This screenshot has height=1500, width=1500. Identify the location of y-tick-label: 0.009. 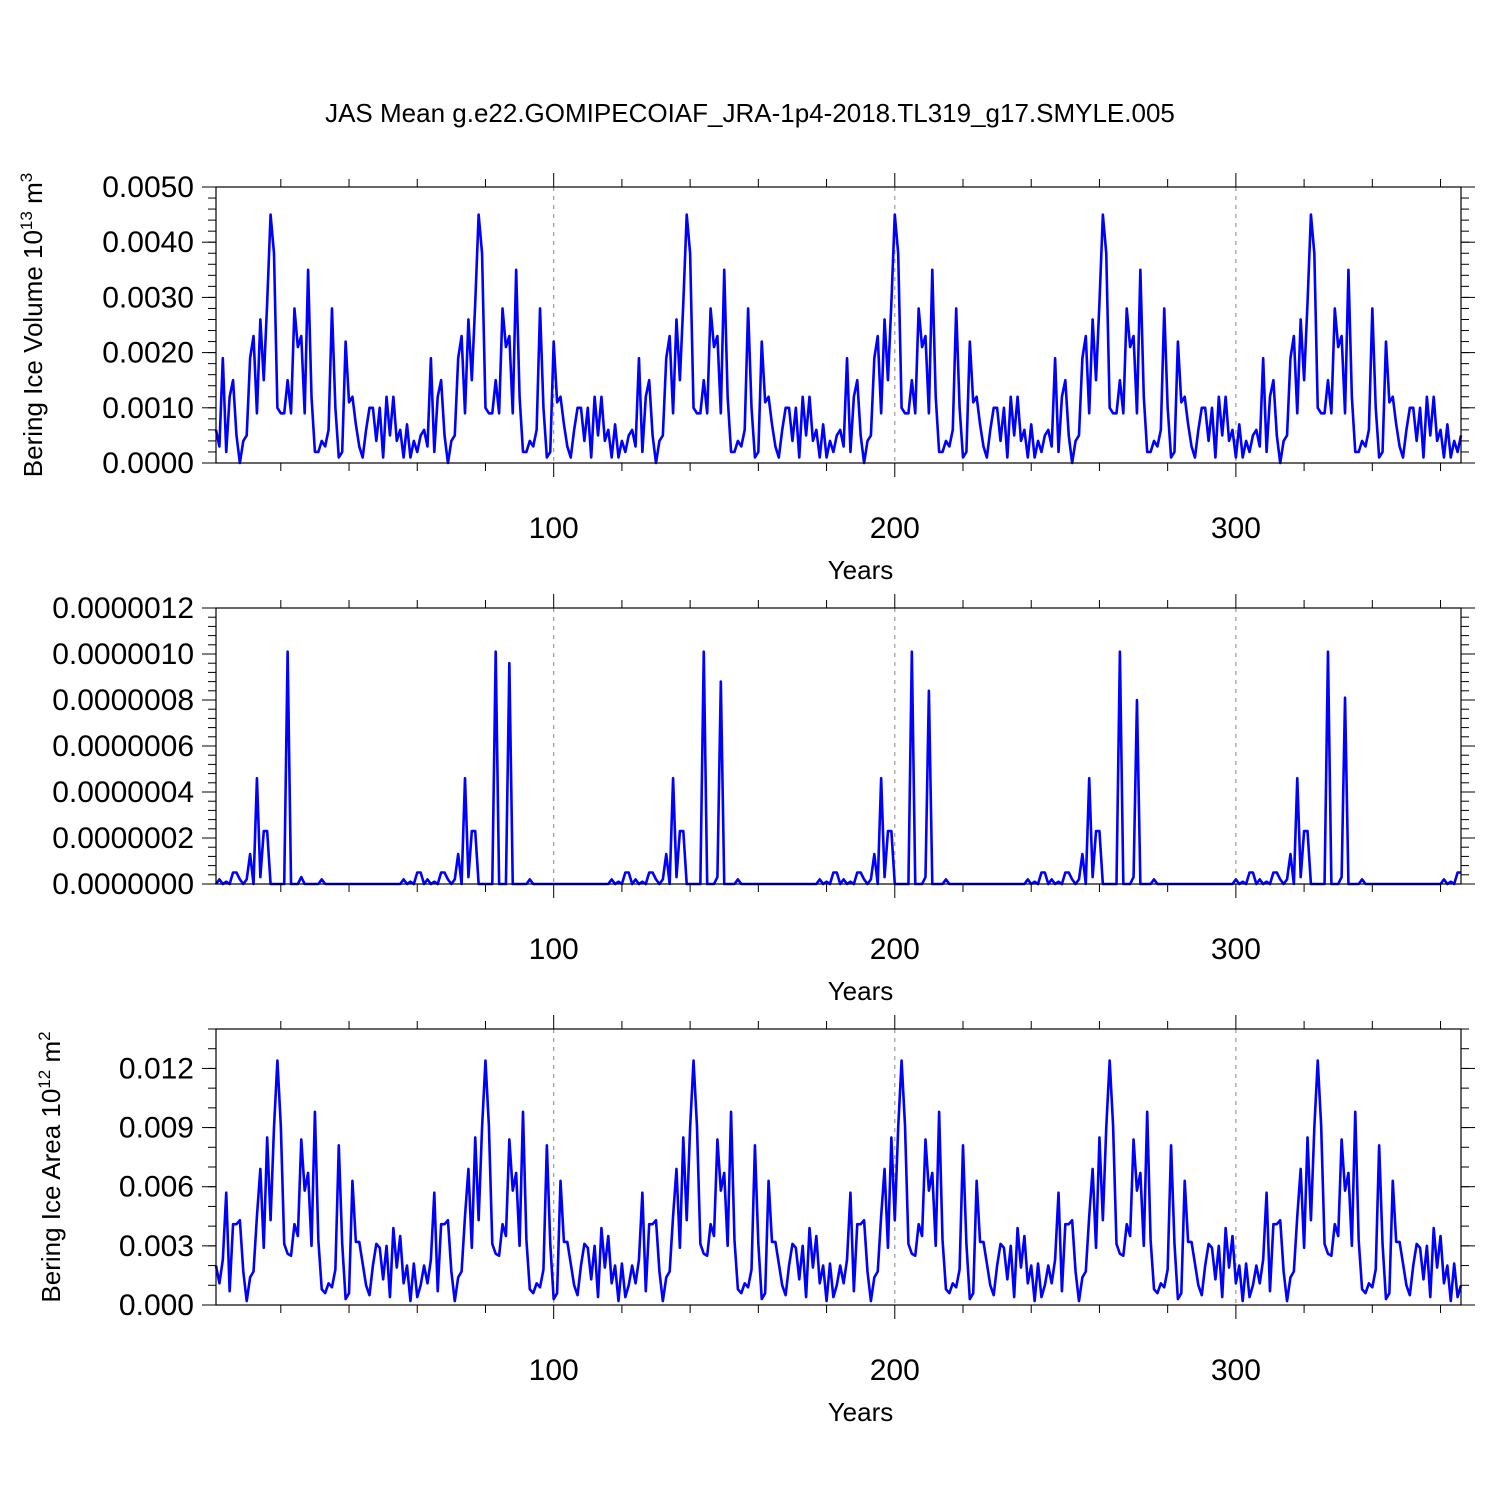
(156, 1128).